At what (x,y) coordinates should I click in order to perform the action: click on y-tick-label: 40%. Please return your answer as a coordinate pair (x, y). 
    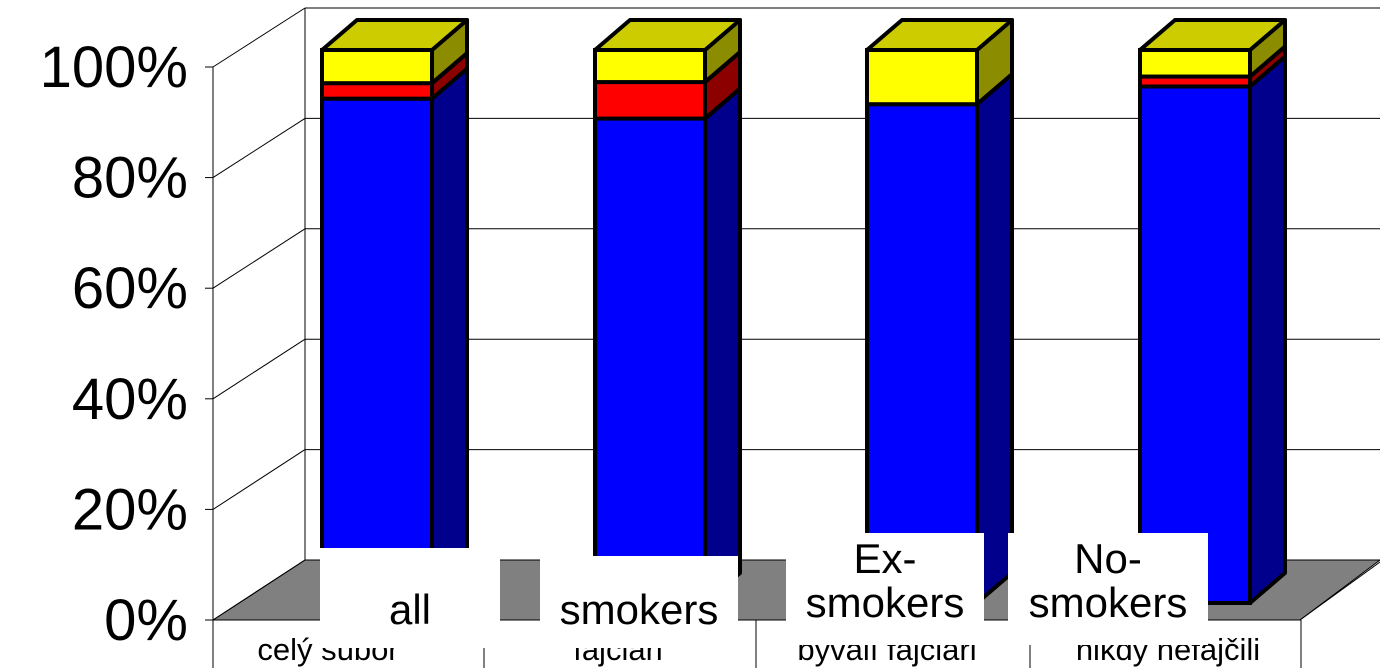
    Looking at the image, I should click on (130, 399).